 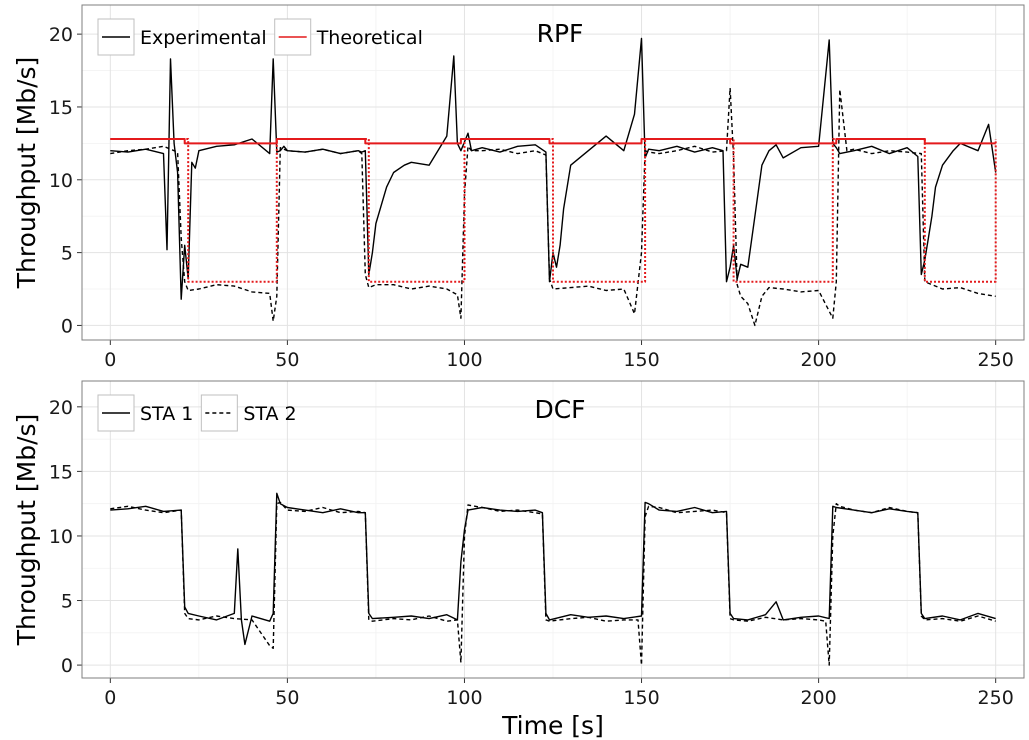 What do you see at coordinates (552, 725) in the screenshot?
I see `x-axis-label: Time [s]` at bounding box center [552, 725].